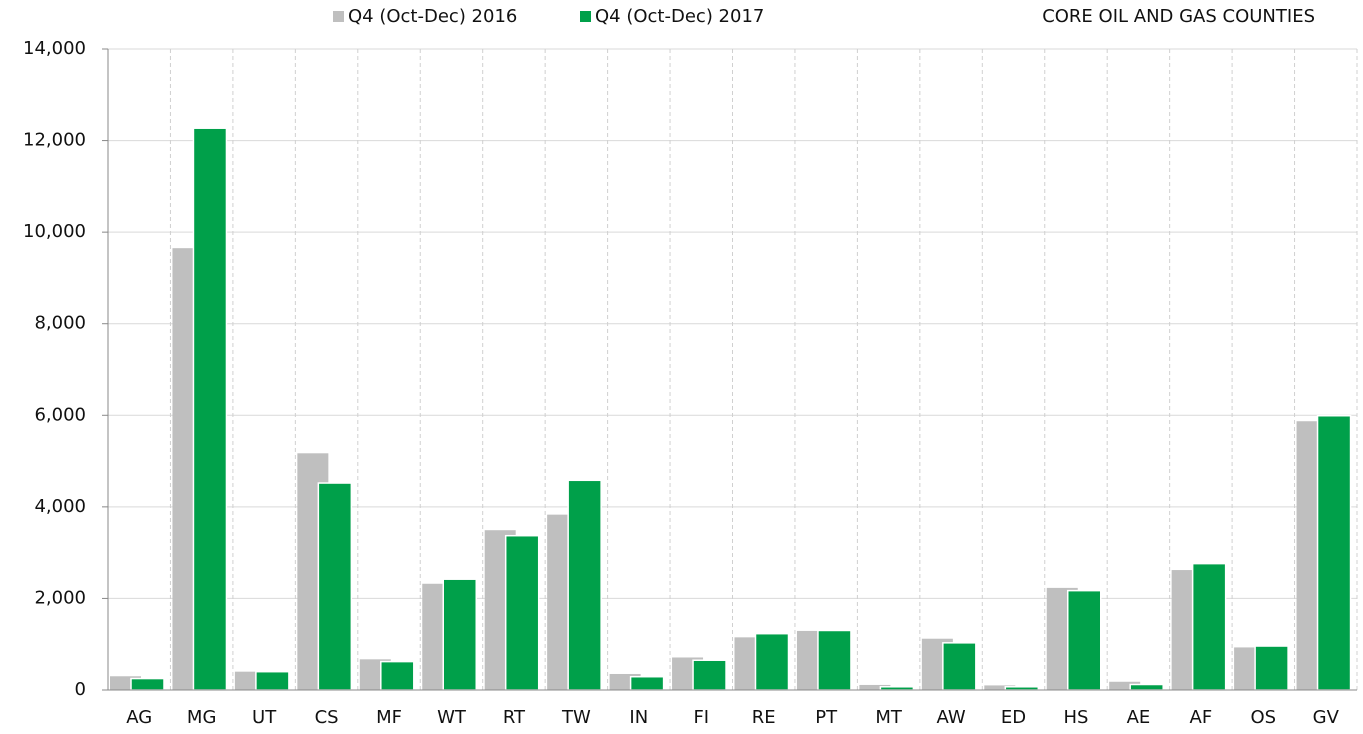  What do you see at coordinates (514, 717) in the screenshot?
I see `x-tick-label: RT` at bounding box center [514, 717].